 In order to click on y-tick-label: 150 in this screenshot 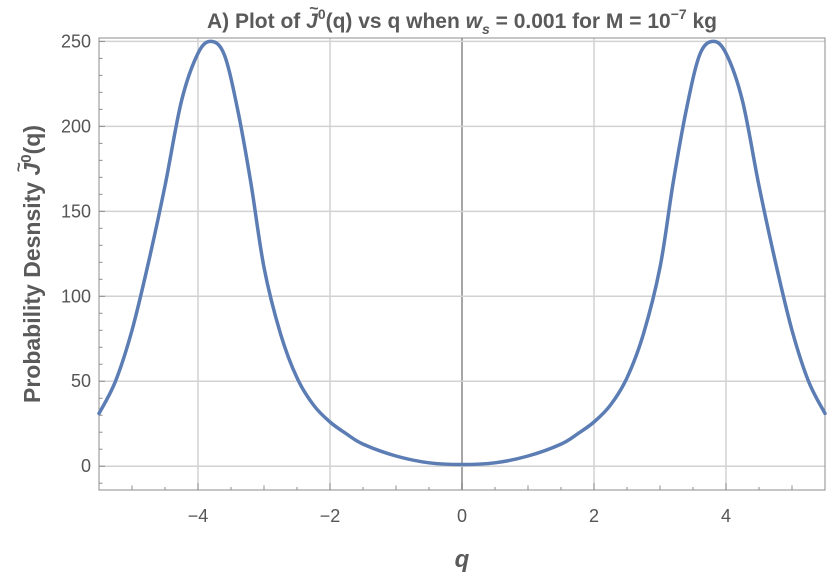, I will do `click(76, 211)`.